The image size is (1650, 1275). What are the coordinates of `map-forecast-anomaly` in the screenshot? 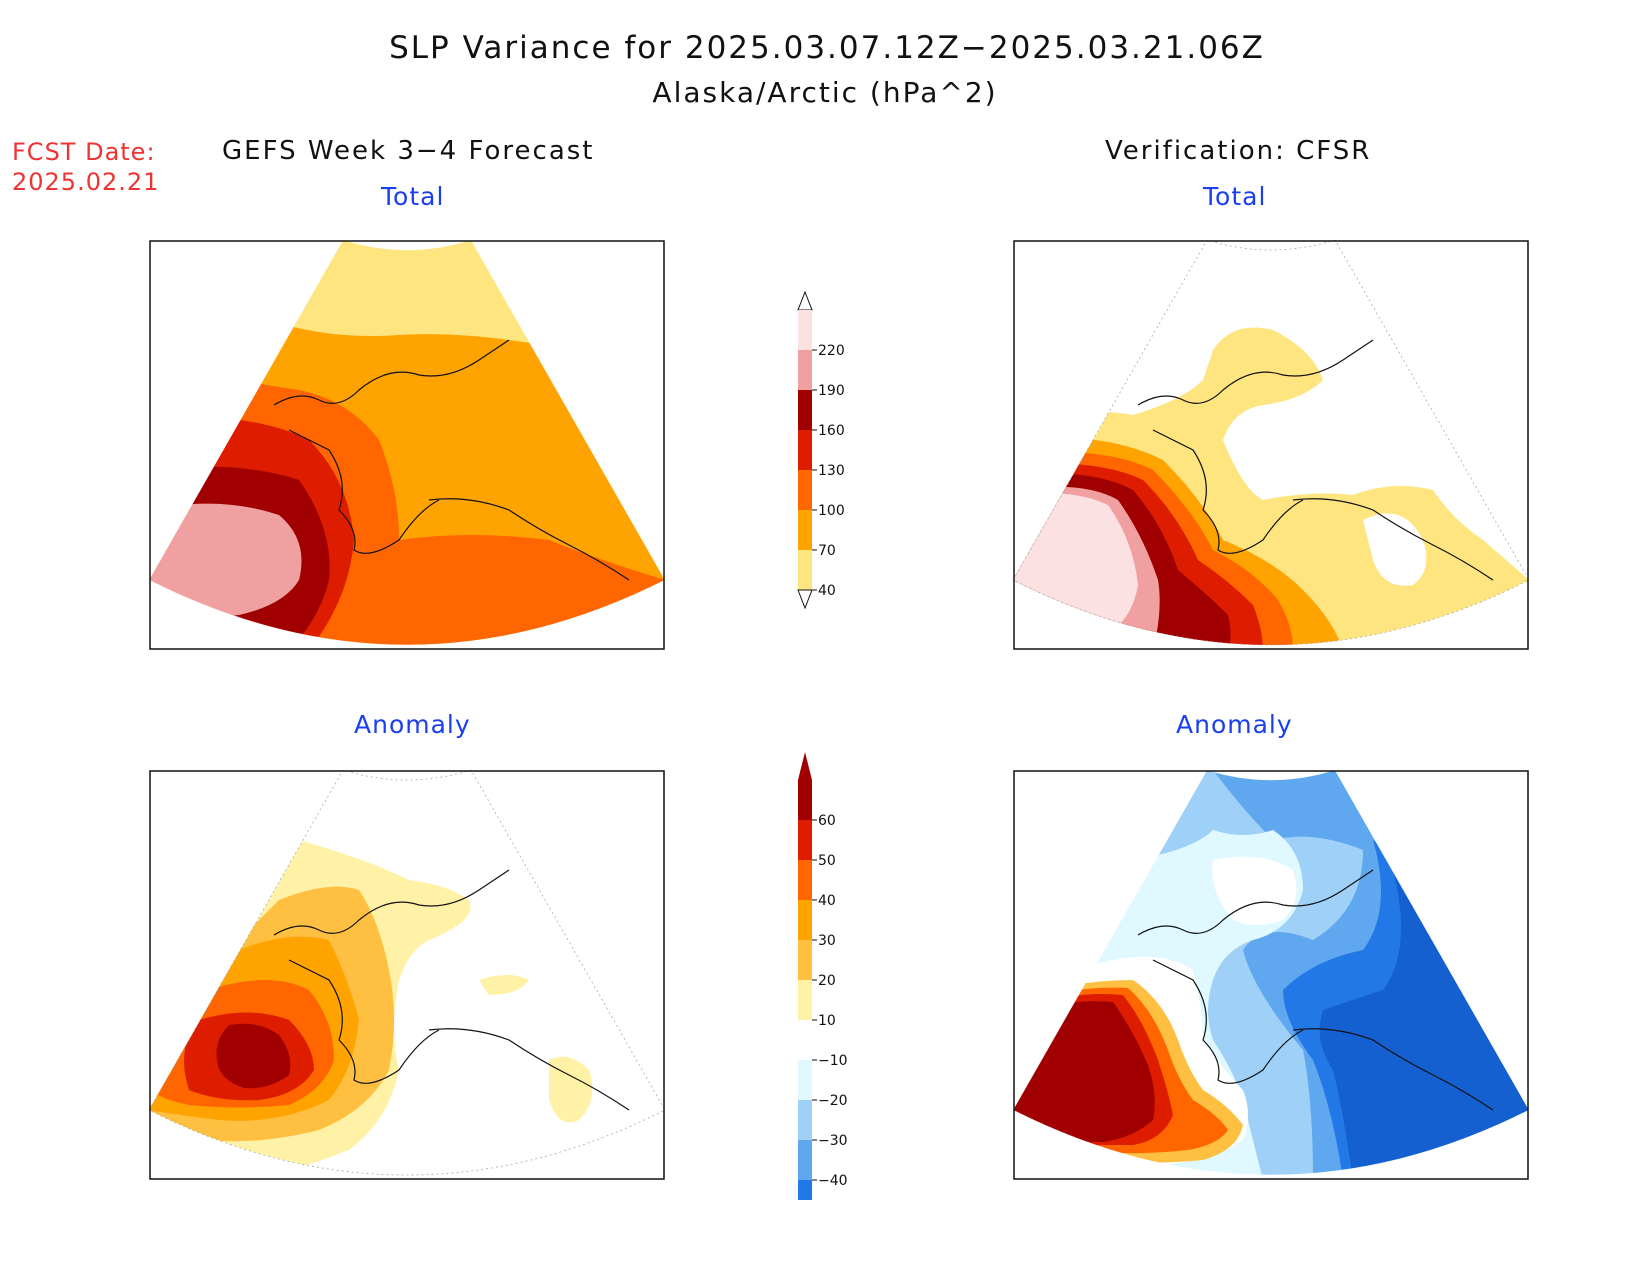 It's located at (407, 975).